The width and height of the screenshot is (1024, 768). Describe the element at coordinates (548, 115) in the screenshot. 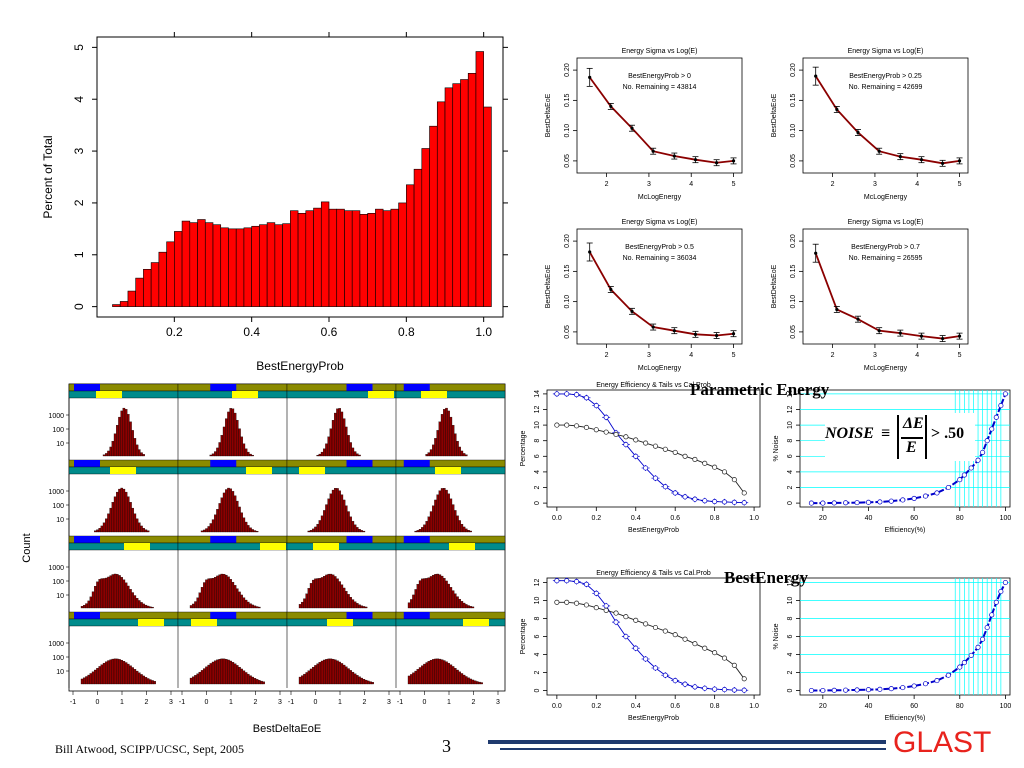

I see `sigma-ylabel: BestDeltaEoE` at that location.